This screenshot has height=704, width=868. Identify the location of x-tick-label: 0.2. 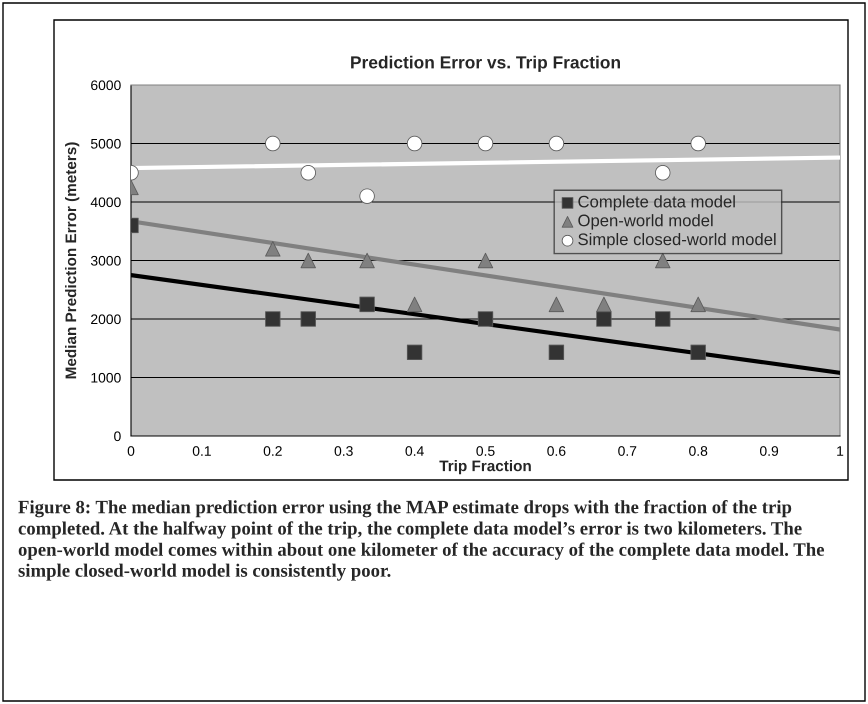
(273, 451).